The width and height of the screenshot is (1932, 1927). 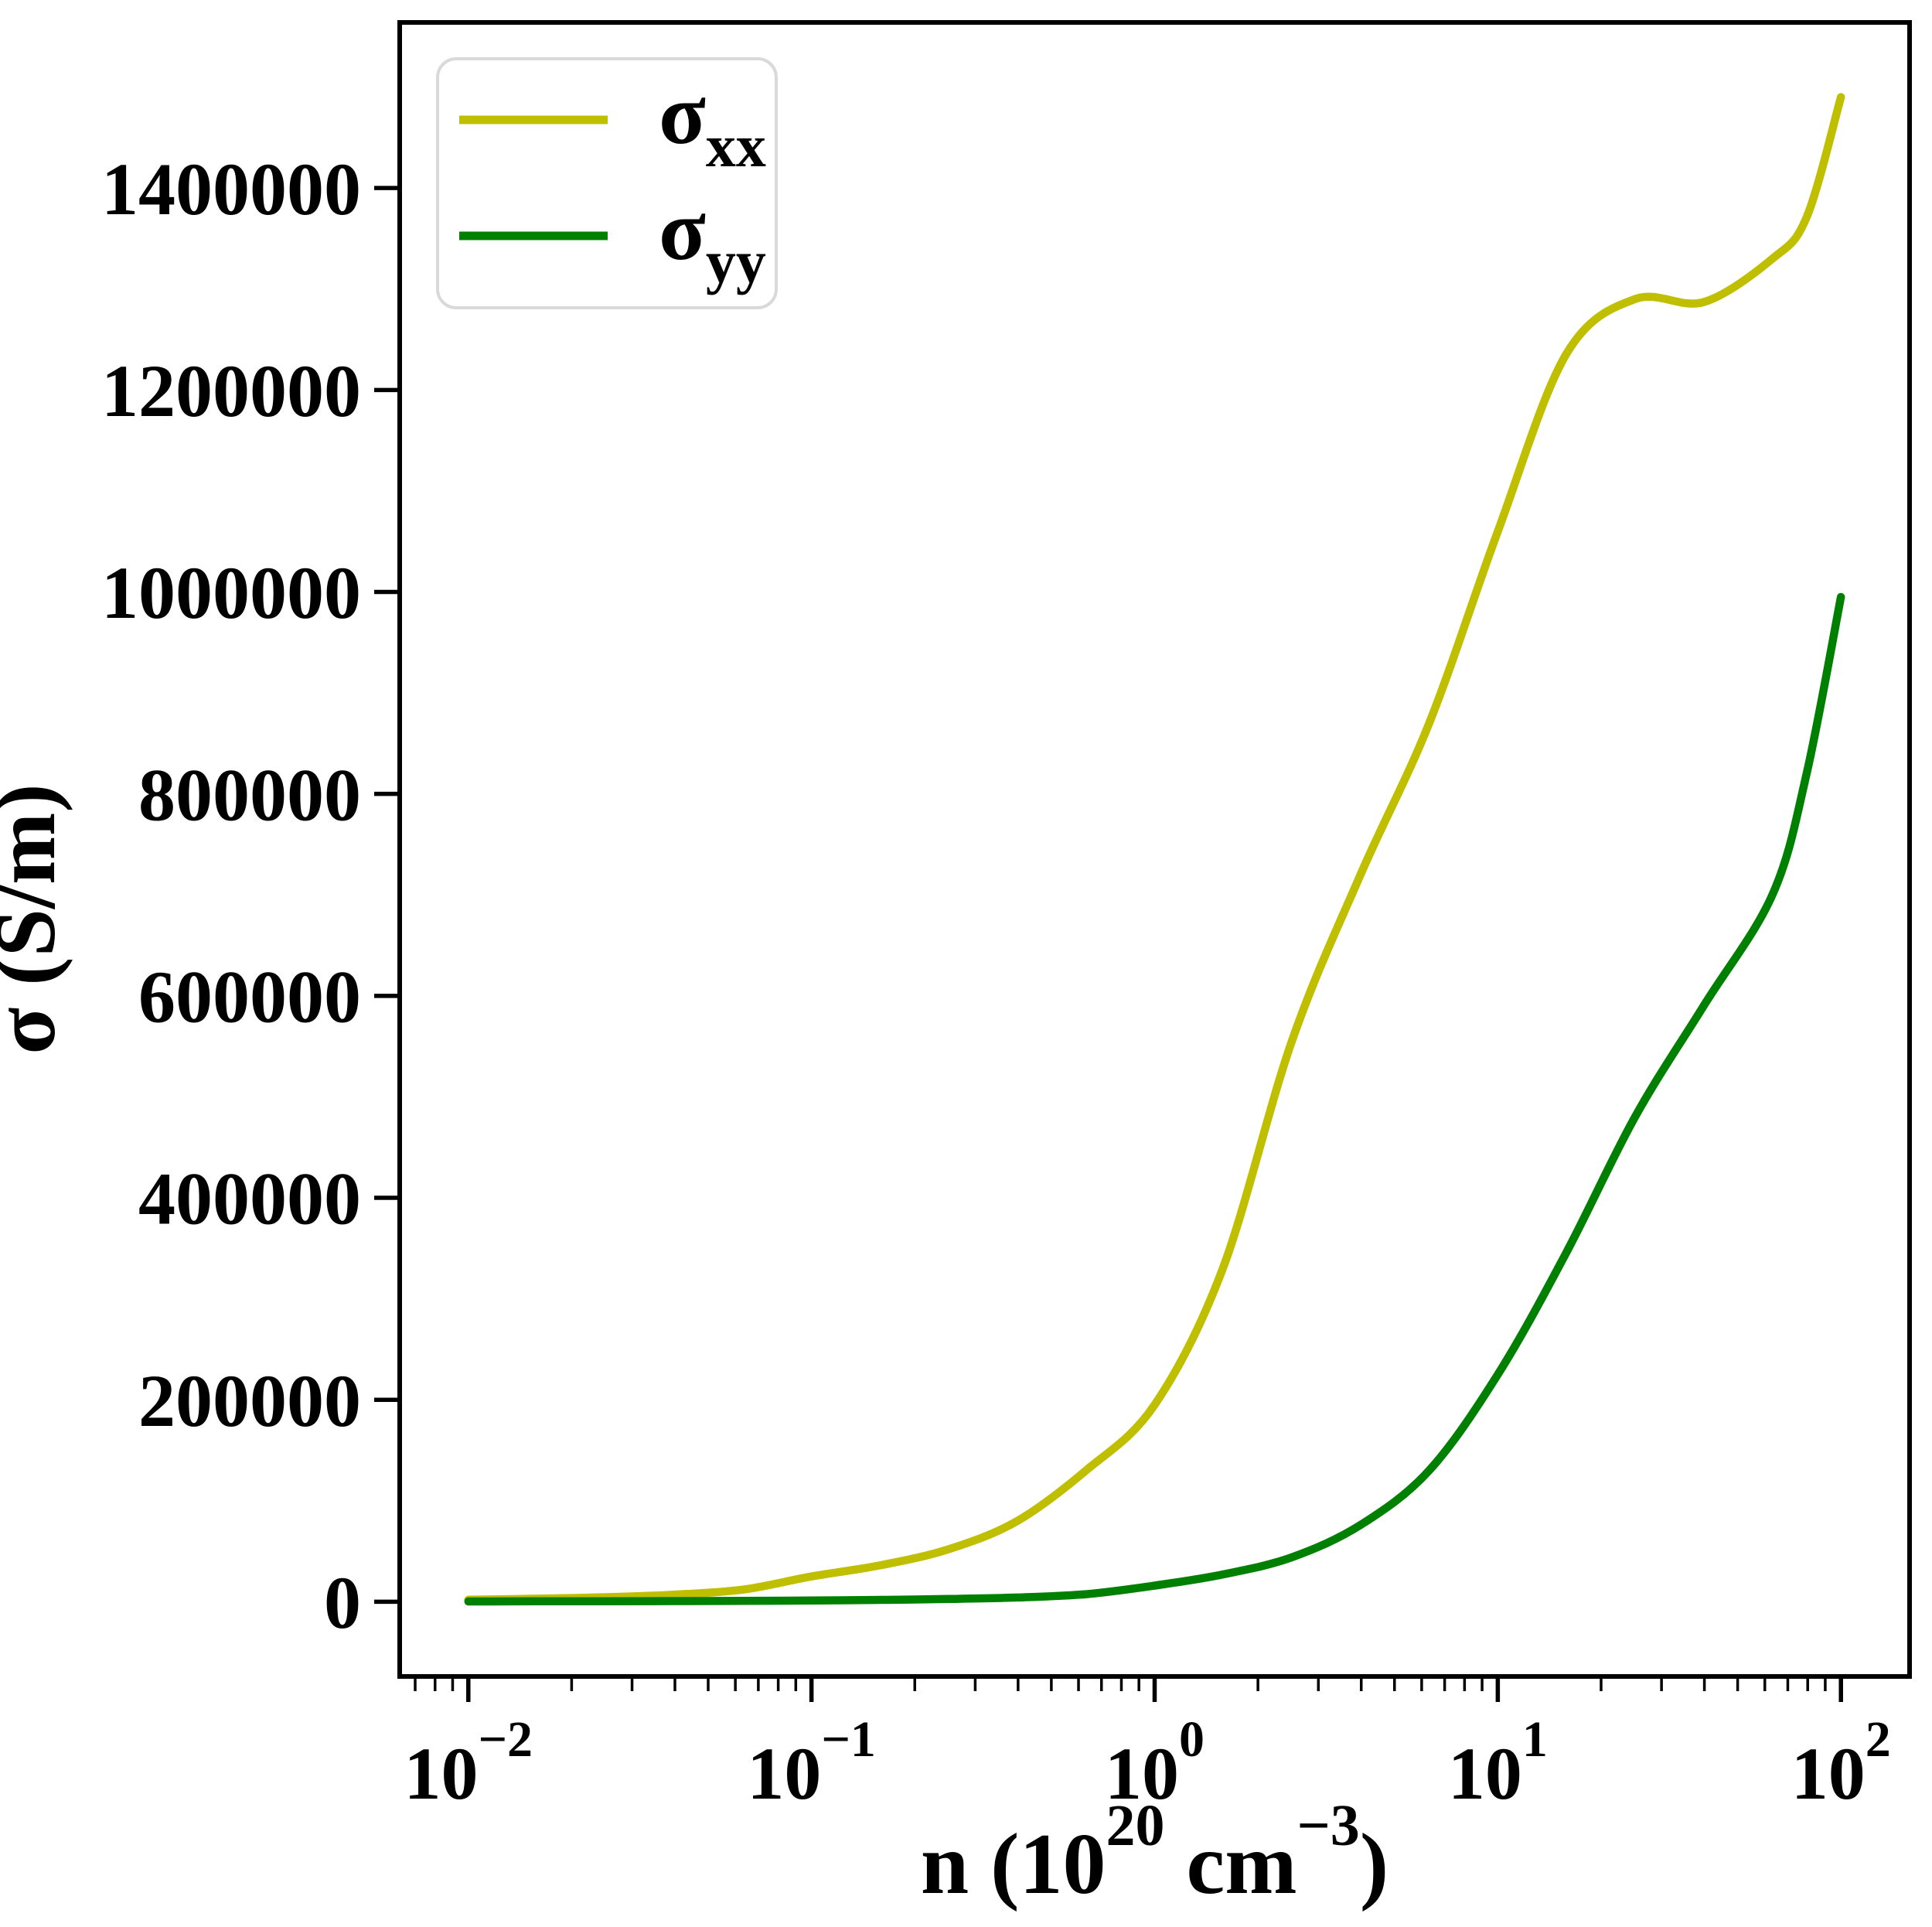 What do you see at coordinates (249, 1400) in the screenshot?
I see `y-tick-label: 200000` at bounding box center [249, 1400].